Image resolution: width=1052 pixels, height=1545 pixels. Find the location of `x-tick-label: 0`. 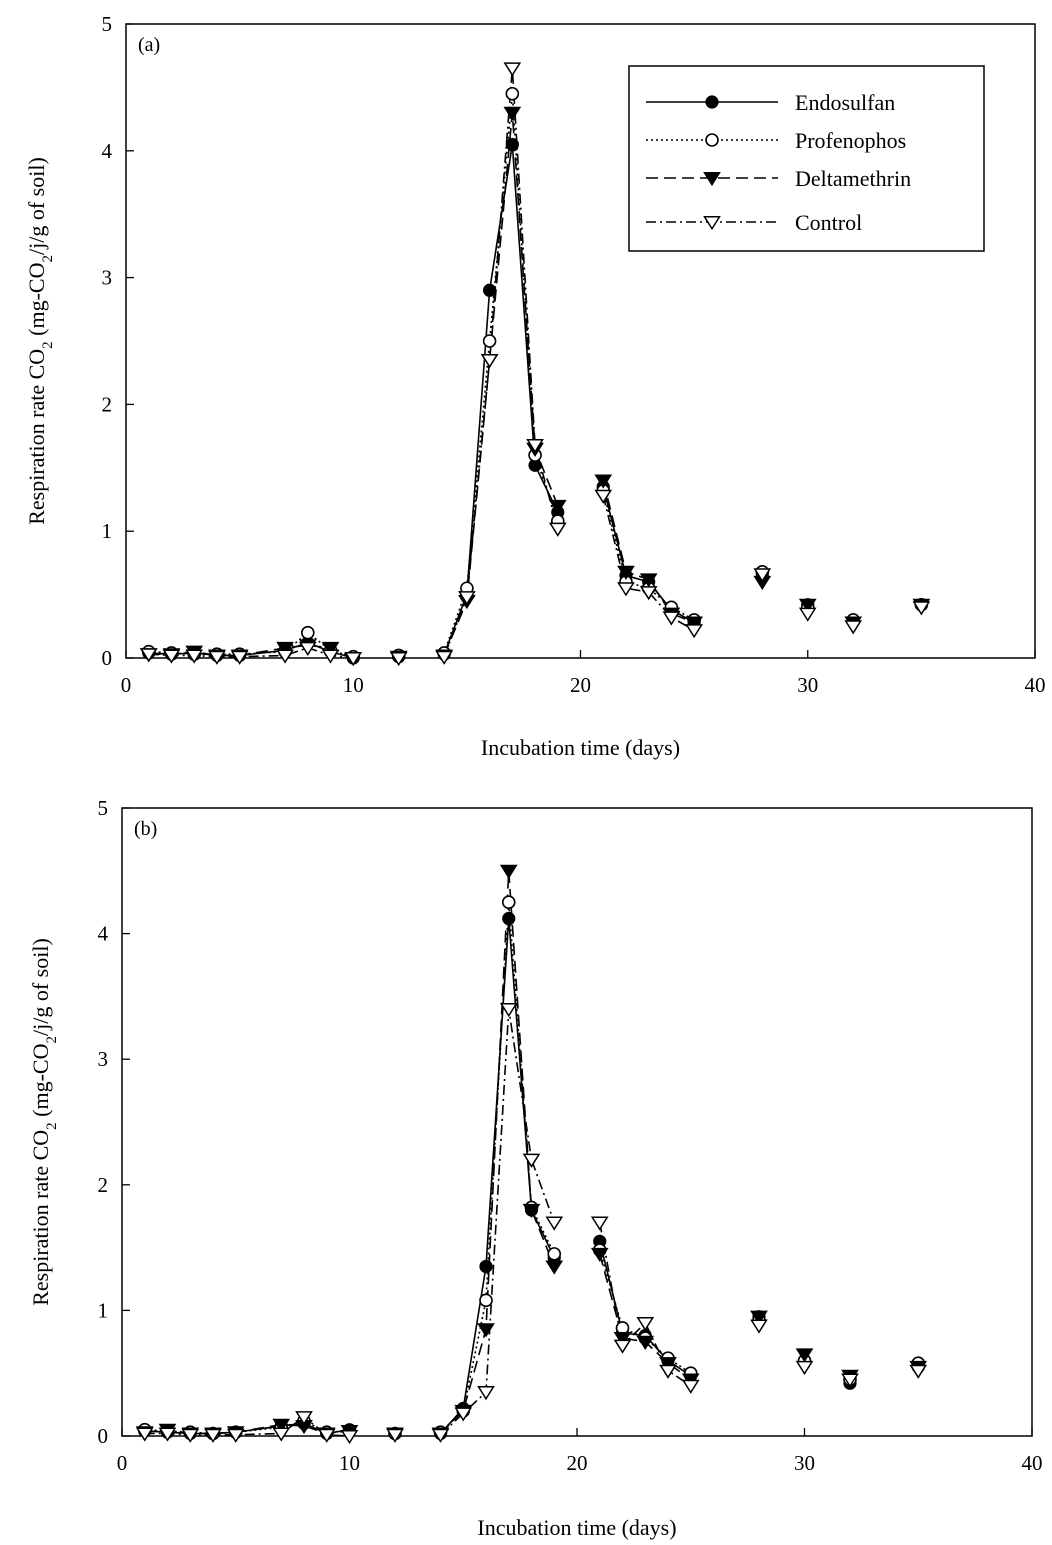

x-tick-label: 0 is located at coordinates (122, 1463).